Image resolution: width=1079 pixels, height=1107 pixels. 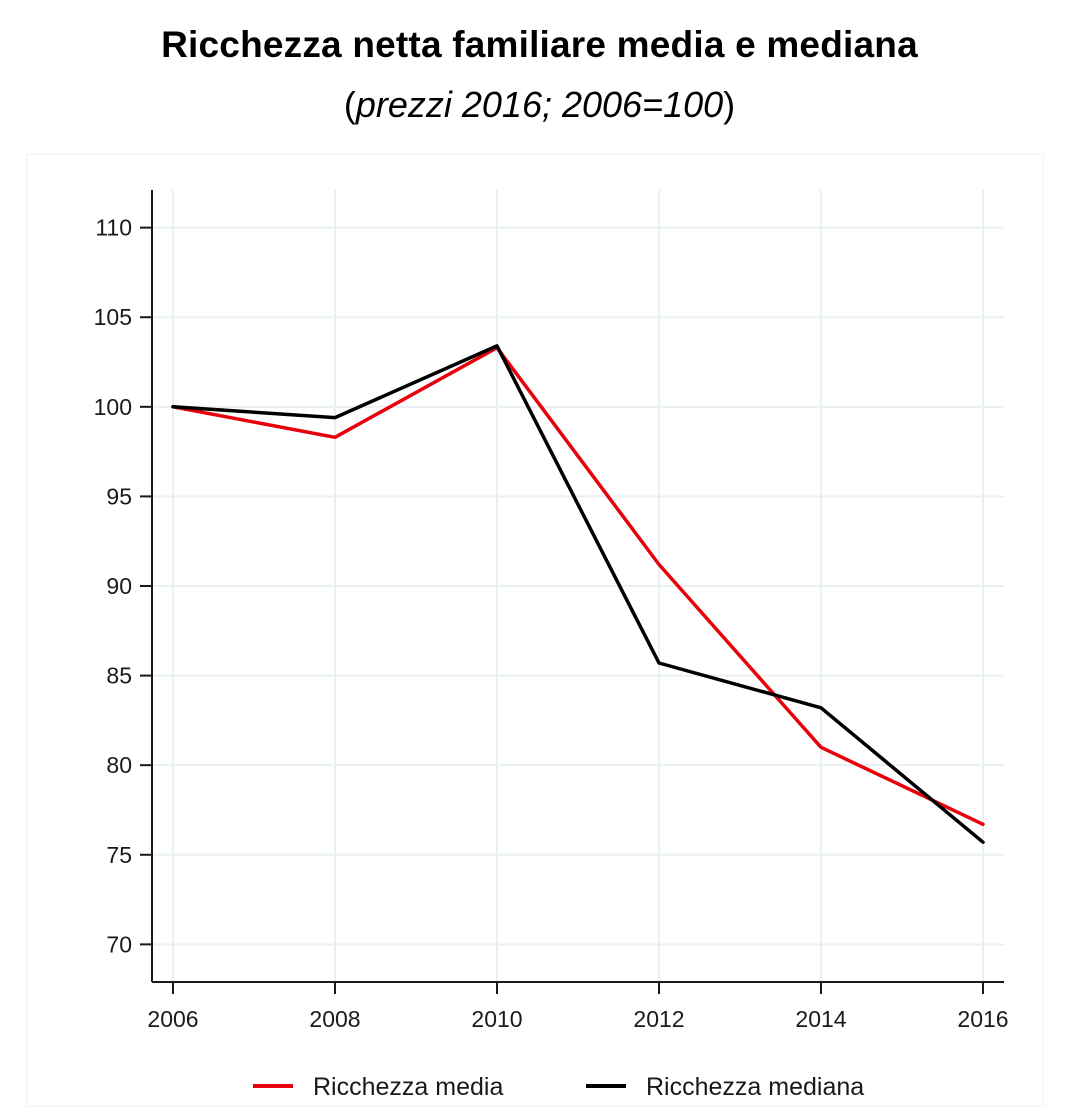 What do you see at coordinates (119, 496) in the screenshot?
I see `y-tick-label: 95` at bounding box center [119, 496].